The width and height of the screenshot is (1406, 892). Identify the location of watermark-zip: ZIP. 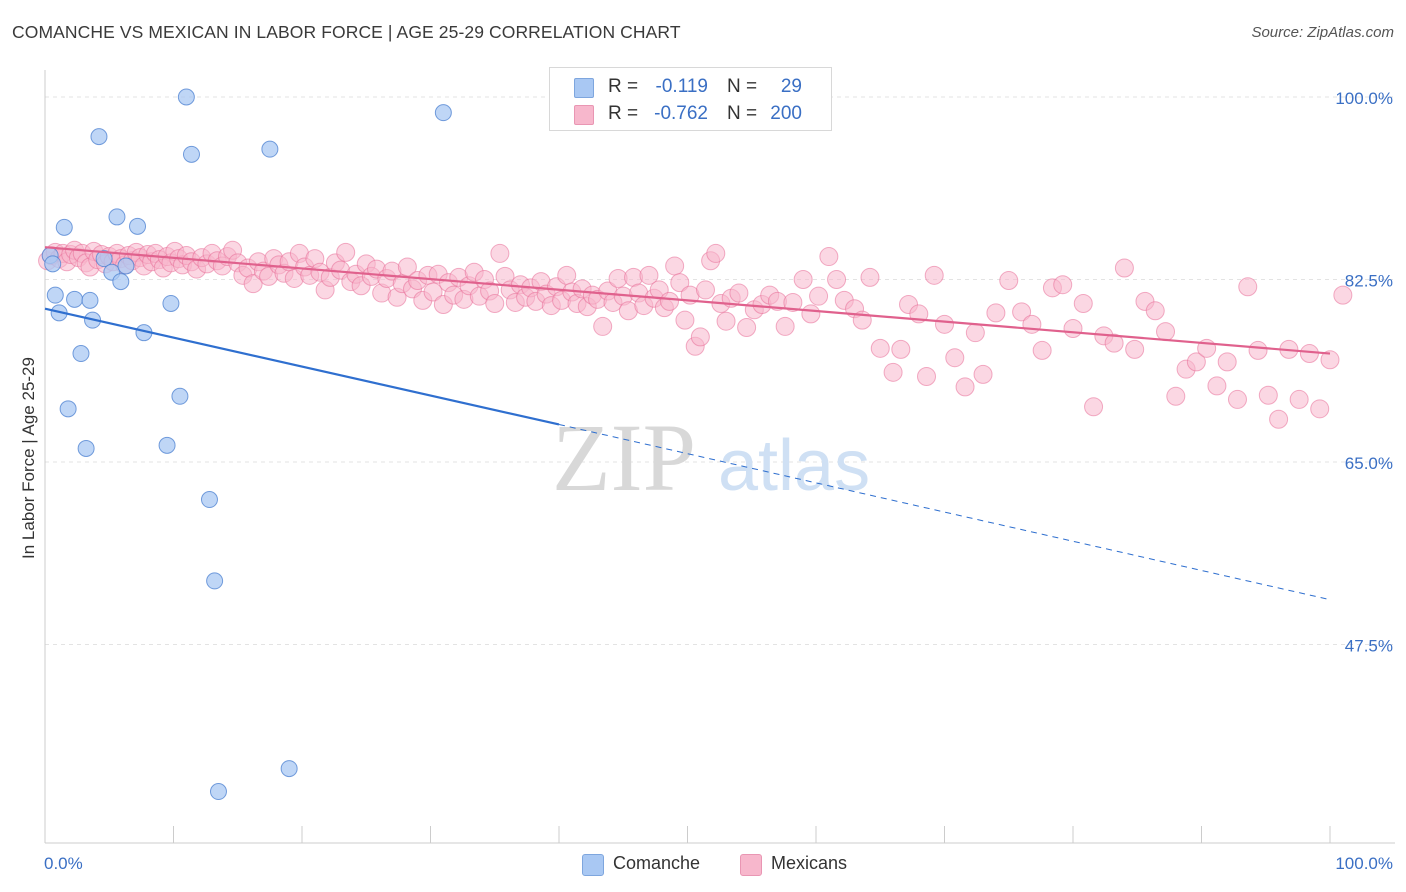
(624, 457).